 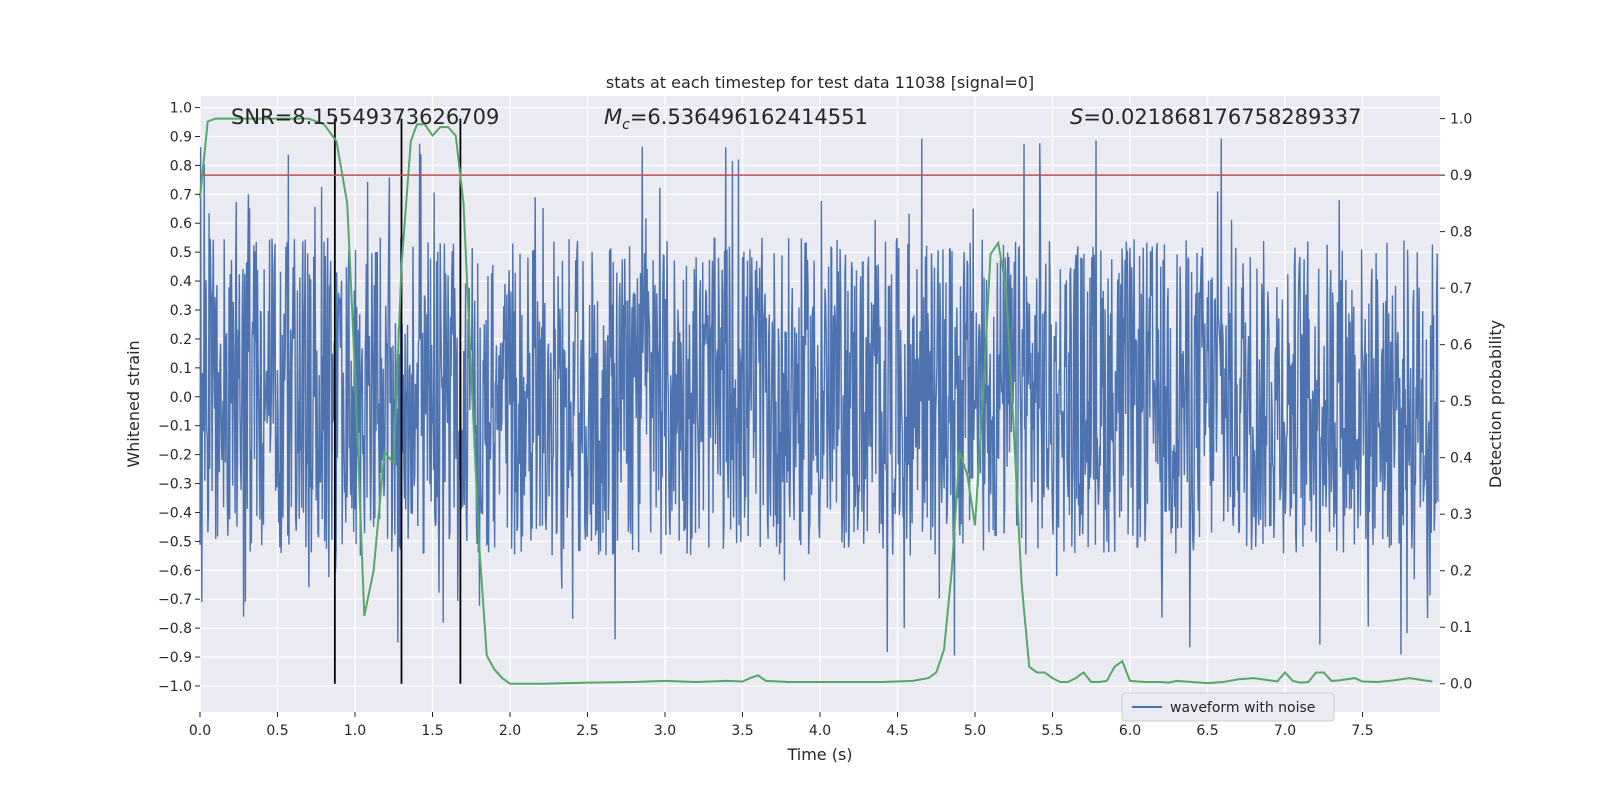 I want to click on y2-axis-label: Detection probability, so click(x=1495, y=404).